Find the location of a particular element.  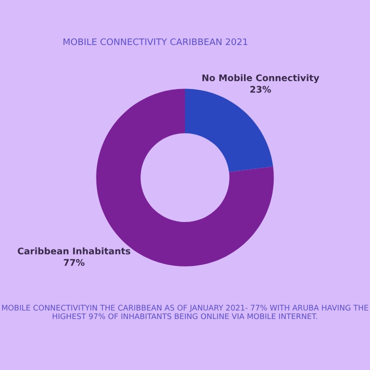

slice-label: No Mobile Connectivity is located at coordinates (261, 79).